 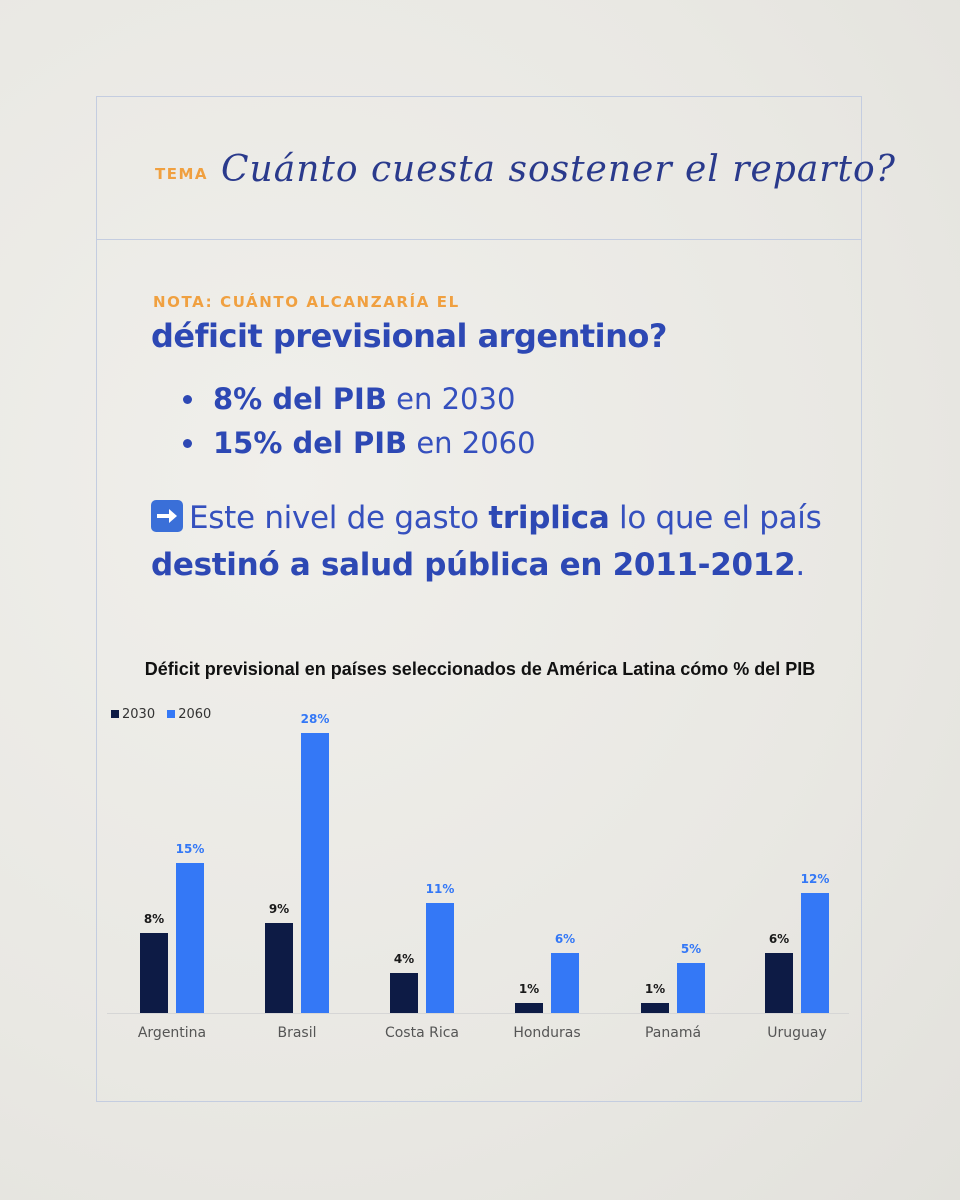 I want to click on data-label-2060-1: 28%, so click(x=315, y=719).